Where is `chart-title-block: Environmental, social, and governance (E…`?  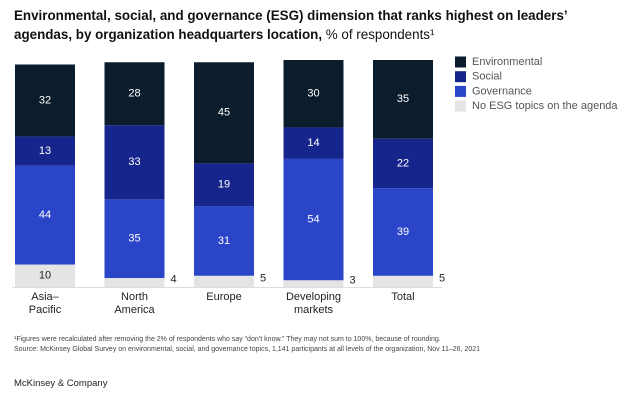 chart-title-block: Environmental, social, and governance (E… is located at coordinates (314, 25).